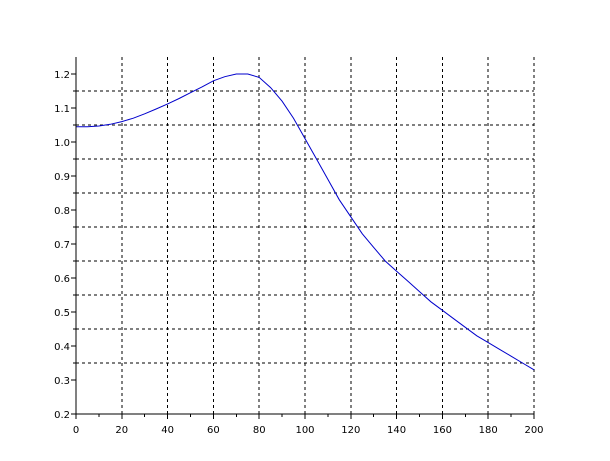 The width and height of the screenshot is (610, 461). Describe the element at coordinates (259, 430) in the screenshot. I see `x-tick-label: 80` at that location.